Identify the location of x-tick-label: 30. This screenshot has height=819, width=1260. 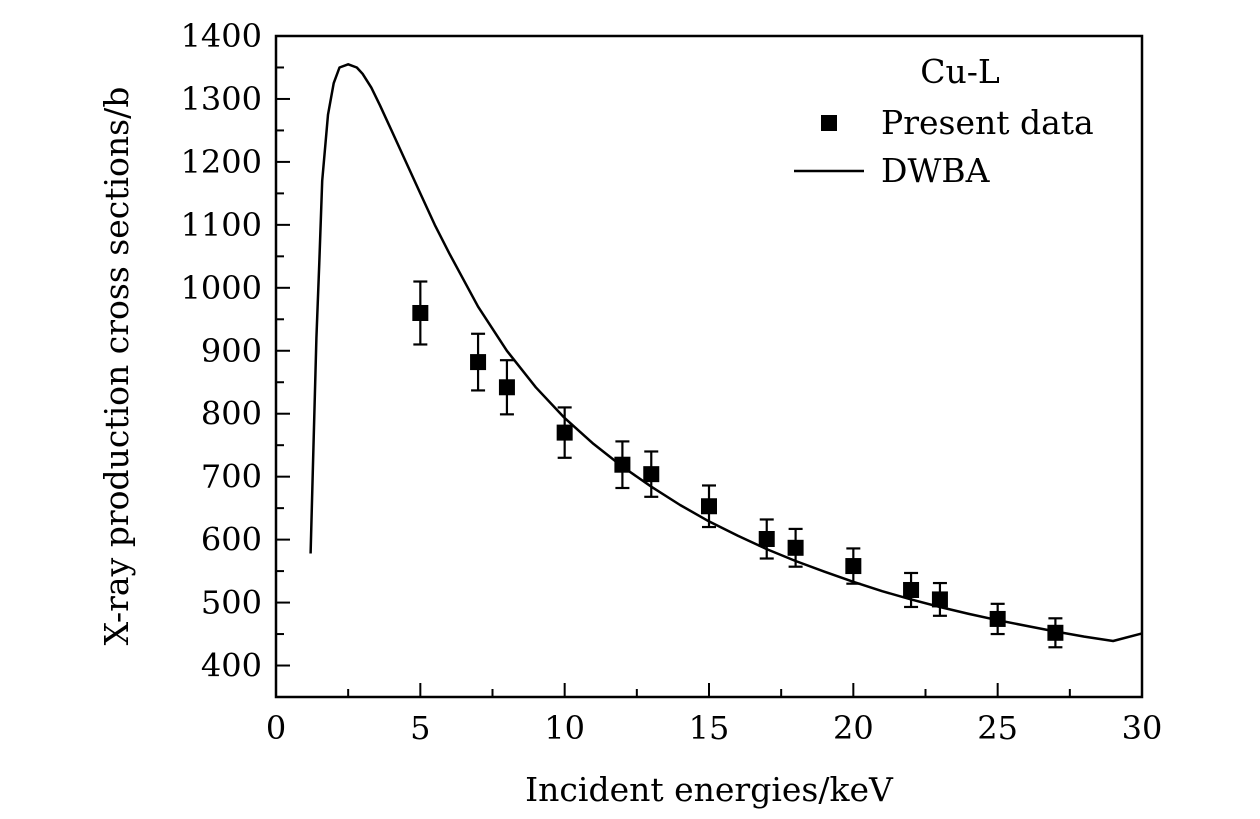
(1142, 728).